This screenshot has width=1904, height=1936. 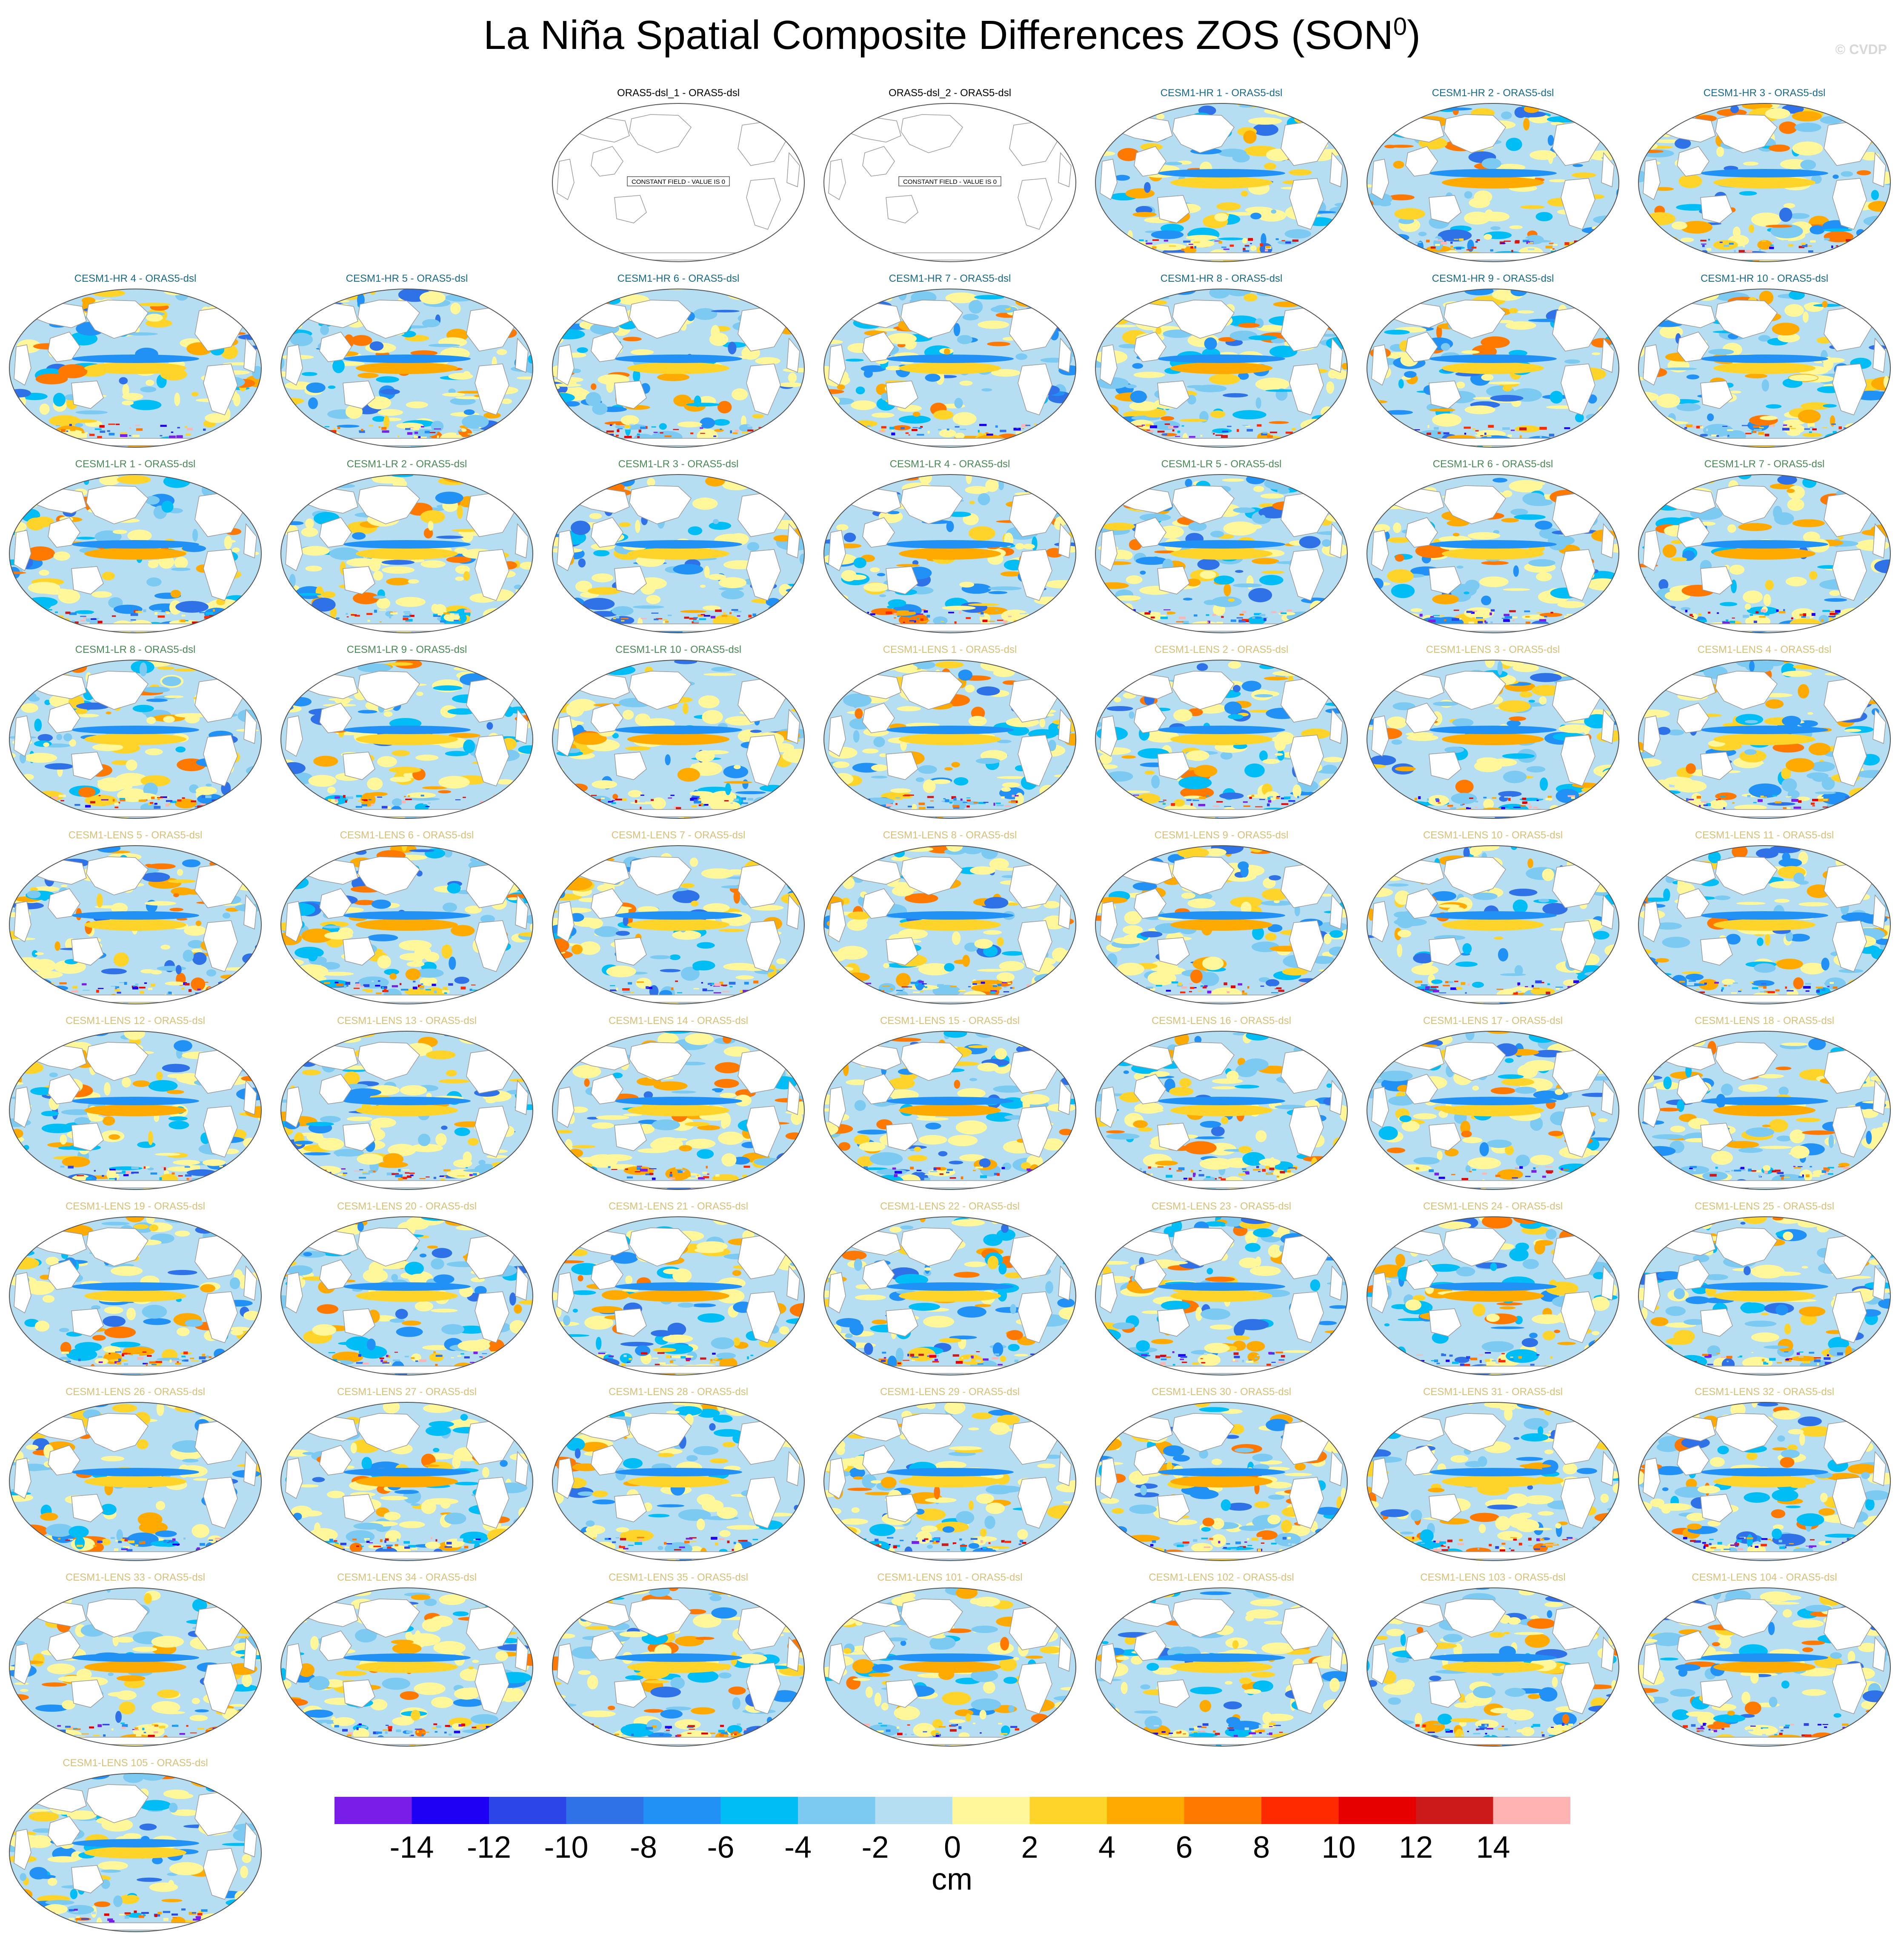 What do you see at coordinates (678, 182) in the screenshot?
I see `world-map: CONSTANT FIELD - VALUE IS 0` at bounding box center [678, 182].